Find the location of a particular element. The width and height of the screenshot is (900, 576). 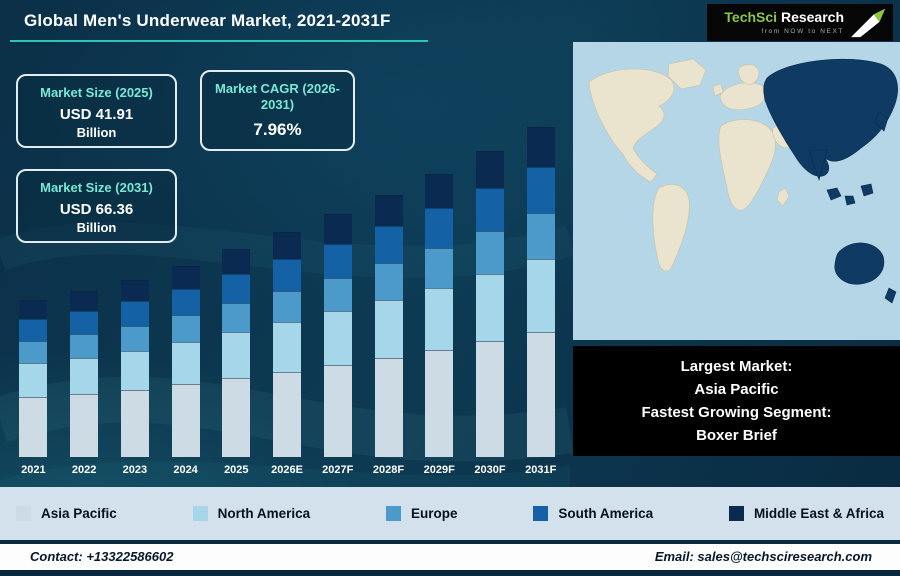

region-asia-pacific-highlight is located at coordinates (830, 120).